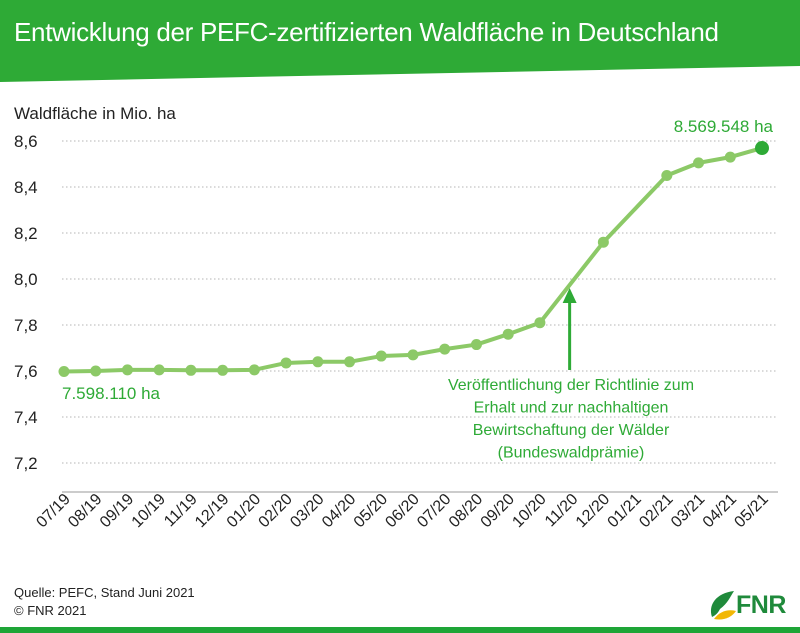  What do you see at coordinates (244, 511) in the screenshot?
I see `x-tick-label: 01/20` at bounding box center [244, 511].